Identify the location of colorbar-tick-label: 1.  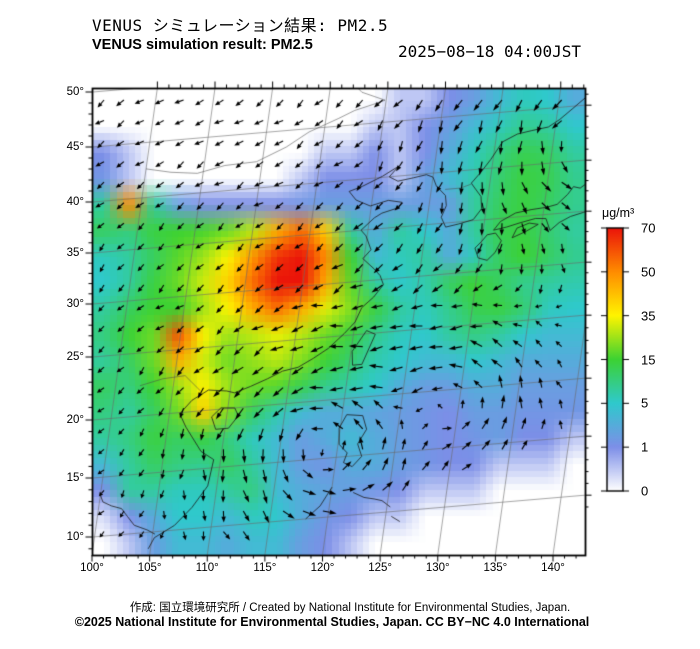
(645, 447).